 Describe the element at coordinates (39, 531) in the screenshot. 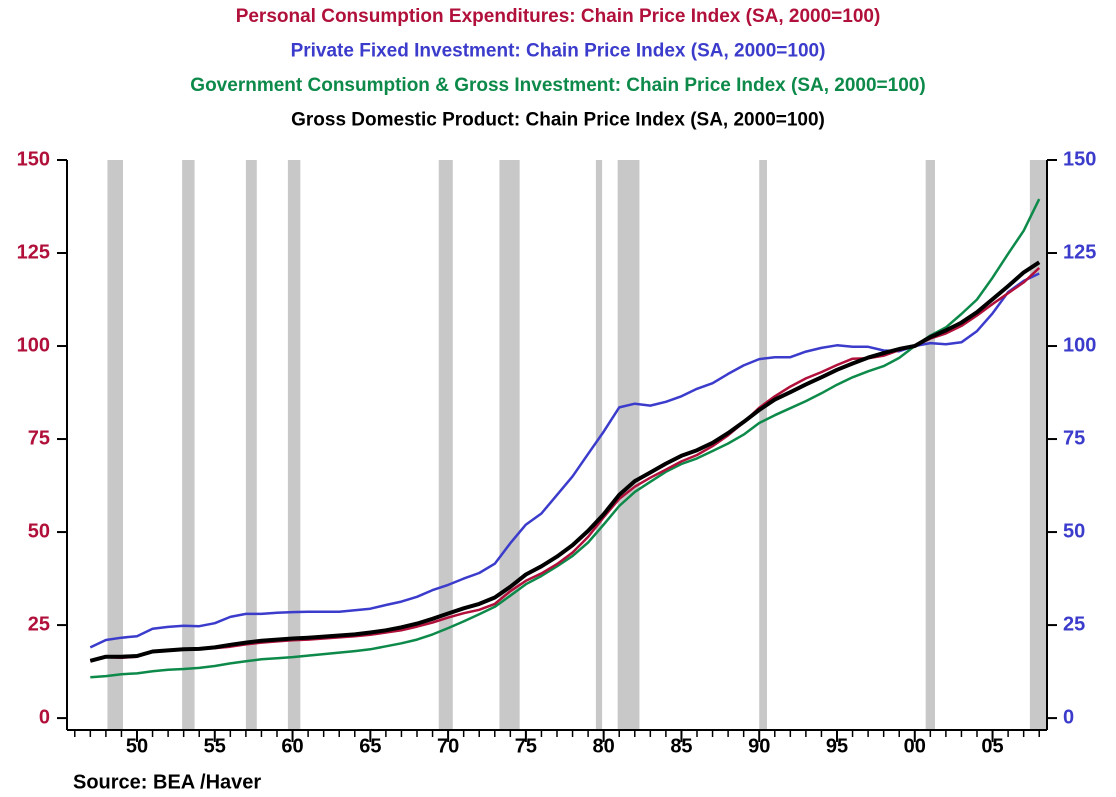

I see `y-tick-label: 50` at that location.